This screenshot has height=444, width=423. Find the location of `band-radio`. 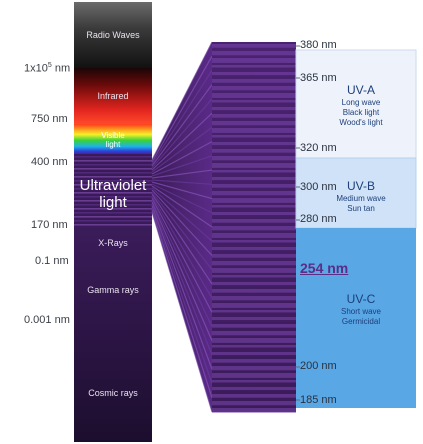

band-radio is located at coordinates (113, 35).